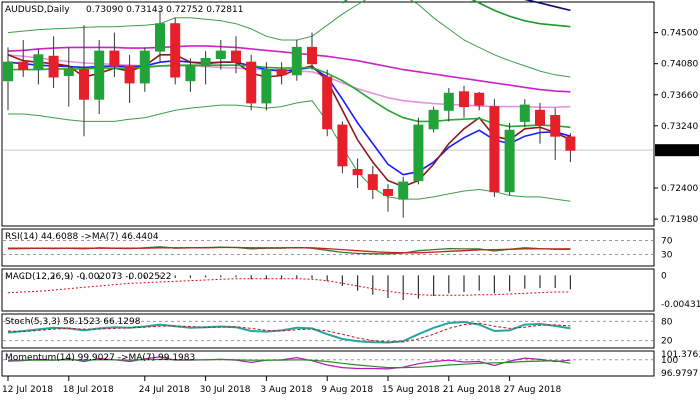  I want to click on stoch-tick-label: 80, so click(667, 322).